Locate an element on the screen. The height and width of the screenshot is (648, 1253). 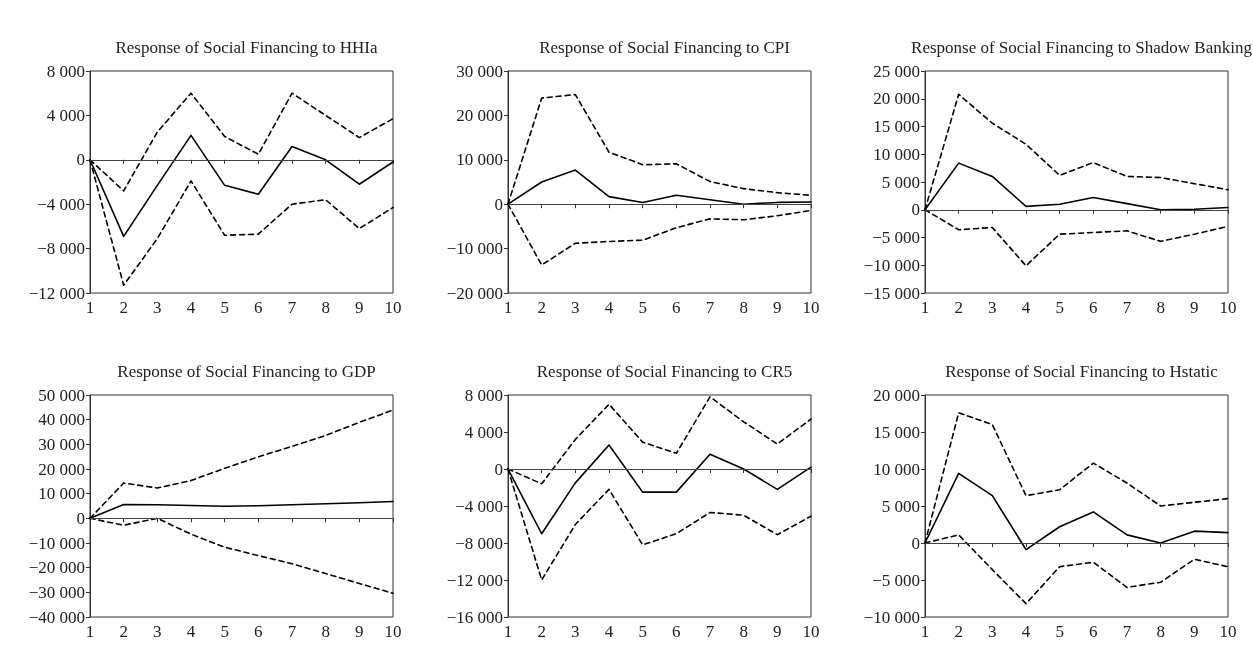
chart-title: Response of Social Financing to GDP is located at coordinates (246, 371).